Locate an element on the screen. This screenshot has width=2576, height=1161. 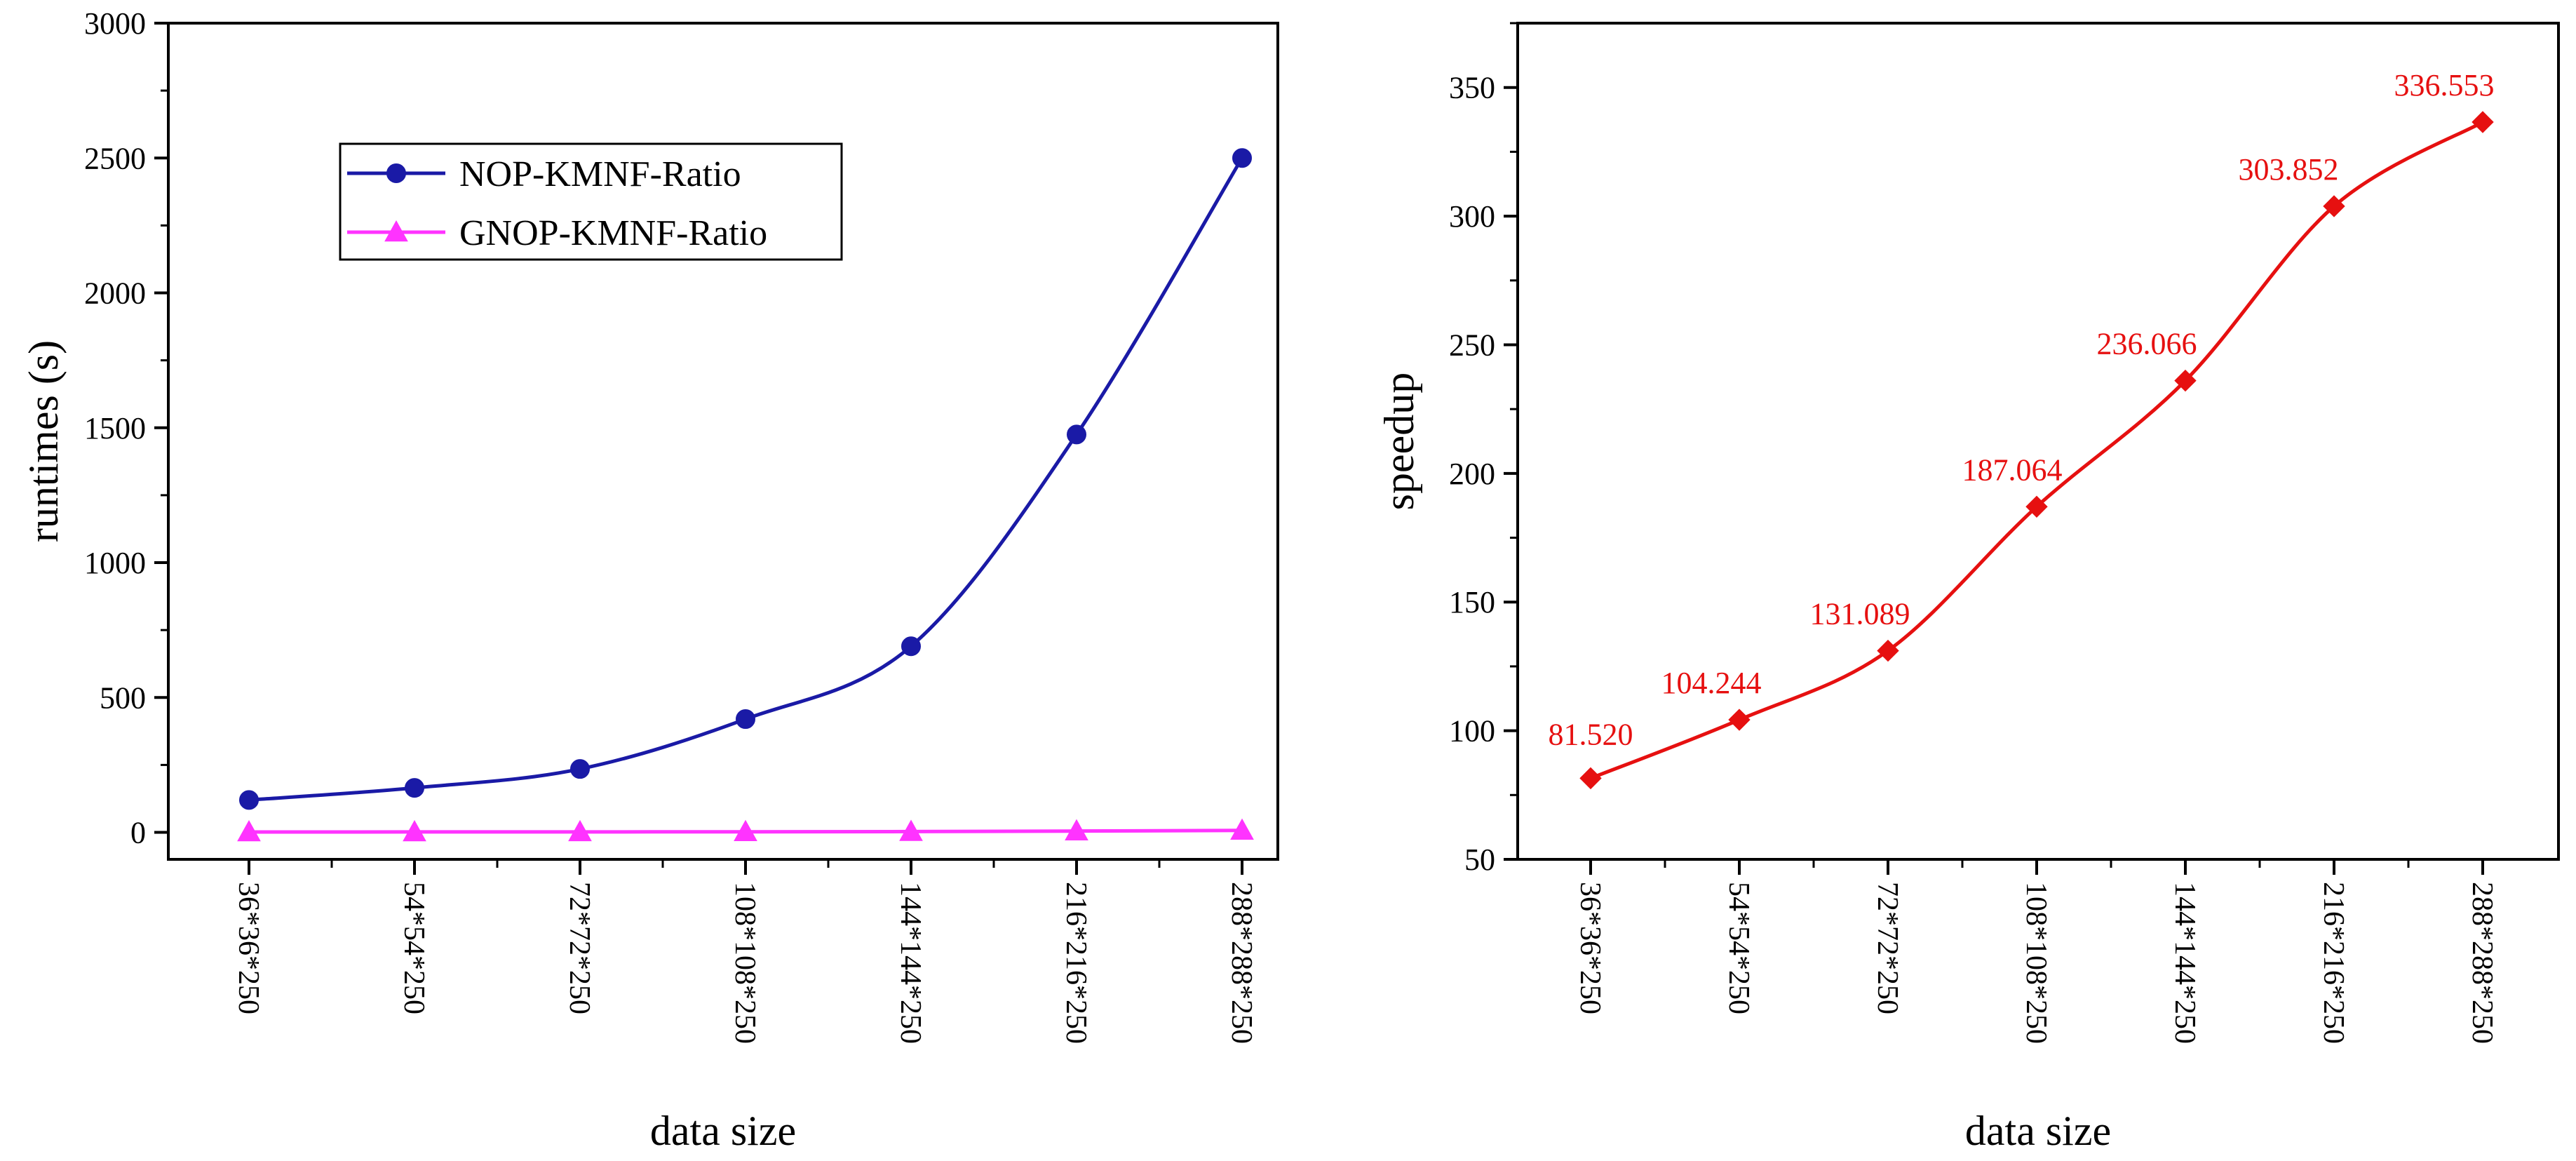
y-tick-label: 1000 is located at coordinates (115, 563).